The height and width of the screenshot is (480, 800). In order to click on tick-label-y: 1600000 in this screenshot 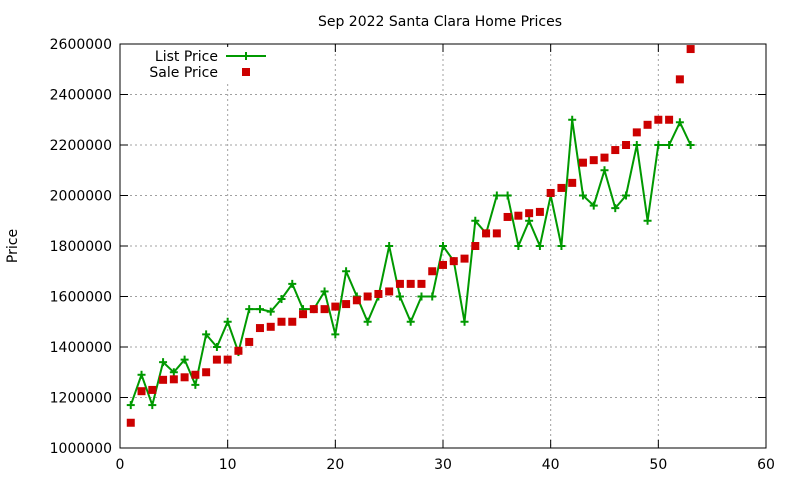, I will do `click(81, 298)`.